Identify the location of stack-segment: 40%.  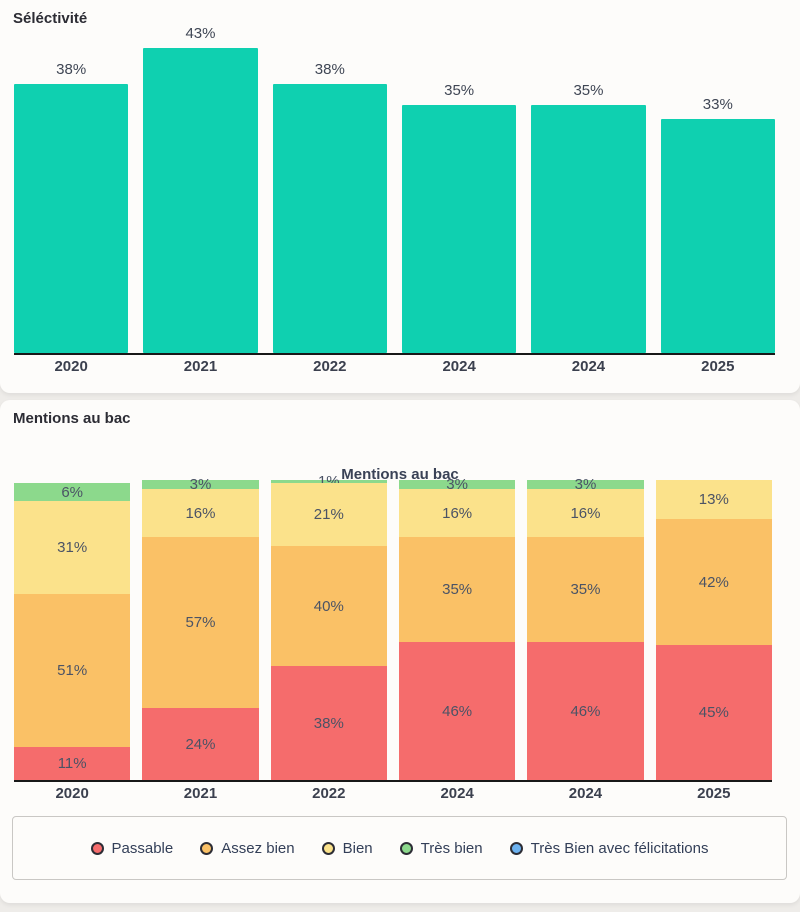
(328, 606).